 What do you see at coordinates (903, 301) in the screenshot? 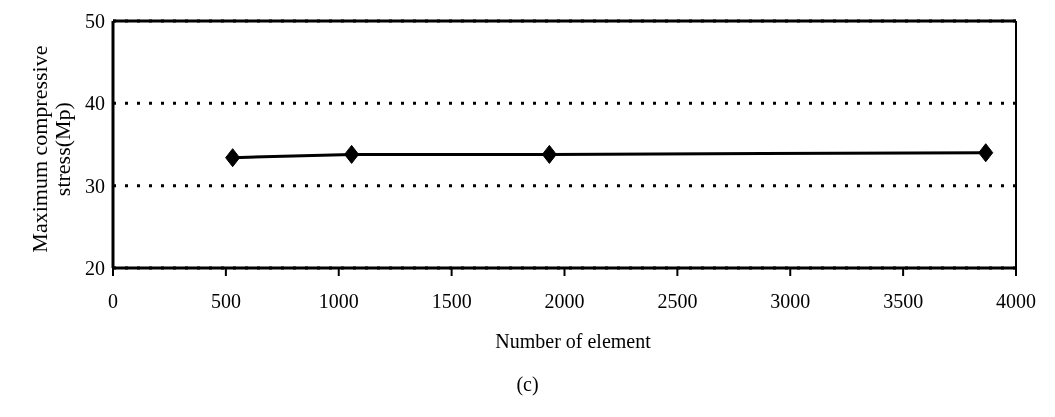
I see `x-tick-label: 3500` at bounding box center [903, 301].